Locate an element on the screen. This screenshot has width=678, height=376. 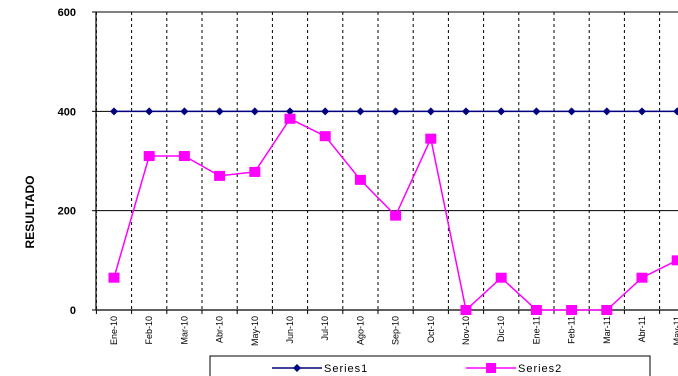
x-tick-label: Nov-10 is located at coordinates (466, 330).